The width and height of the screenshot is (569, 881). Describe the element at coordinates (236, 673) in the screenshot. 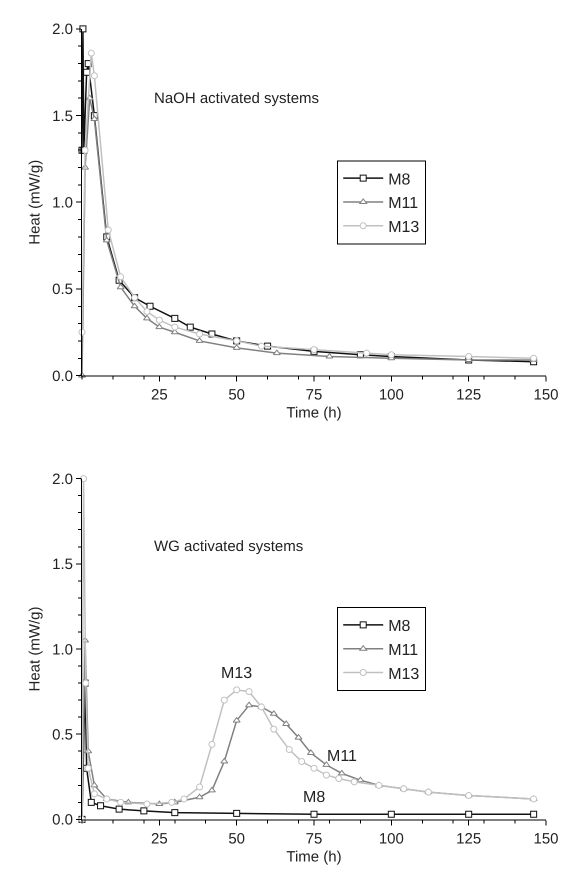

I see `annotation: M13` at that location.